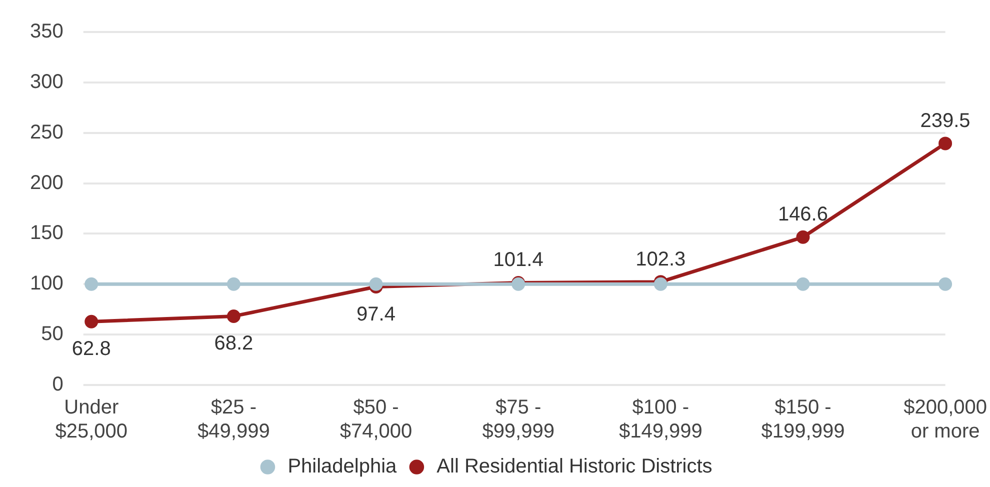  Describe the element at coordinates (52, 334) in the screenshot. I see `y-tick-label: 50` at that location.